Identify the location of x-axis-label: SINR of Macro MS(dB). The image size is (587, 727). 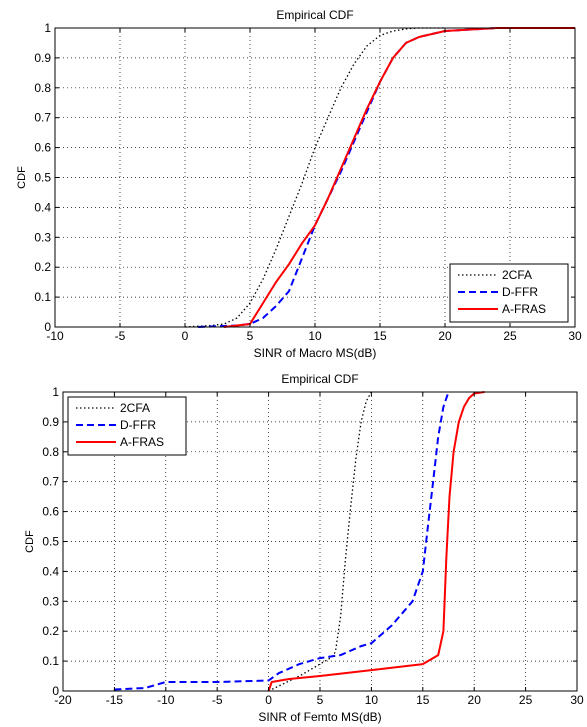
(315, 353).